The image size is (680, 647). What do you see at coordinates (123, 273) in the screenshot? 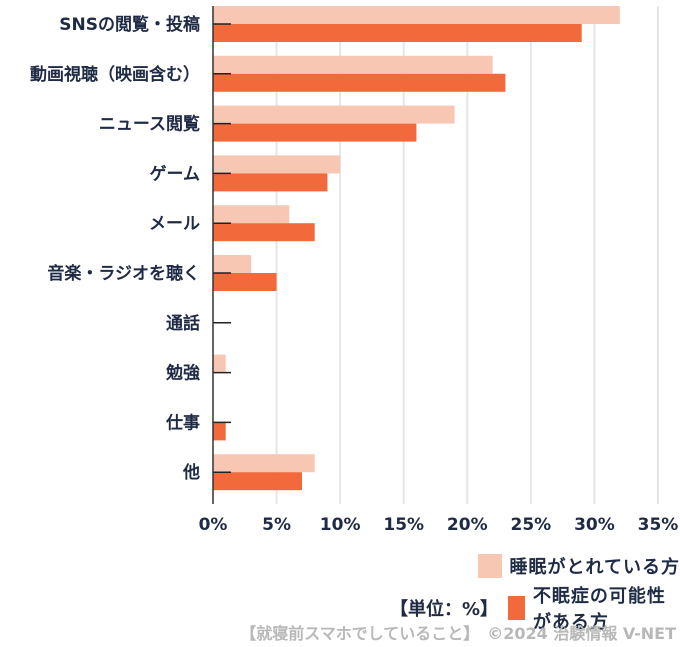
I see `category-label: 音楽・ラジオを聴く` at bounding box center [123, 273].